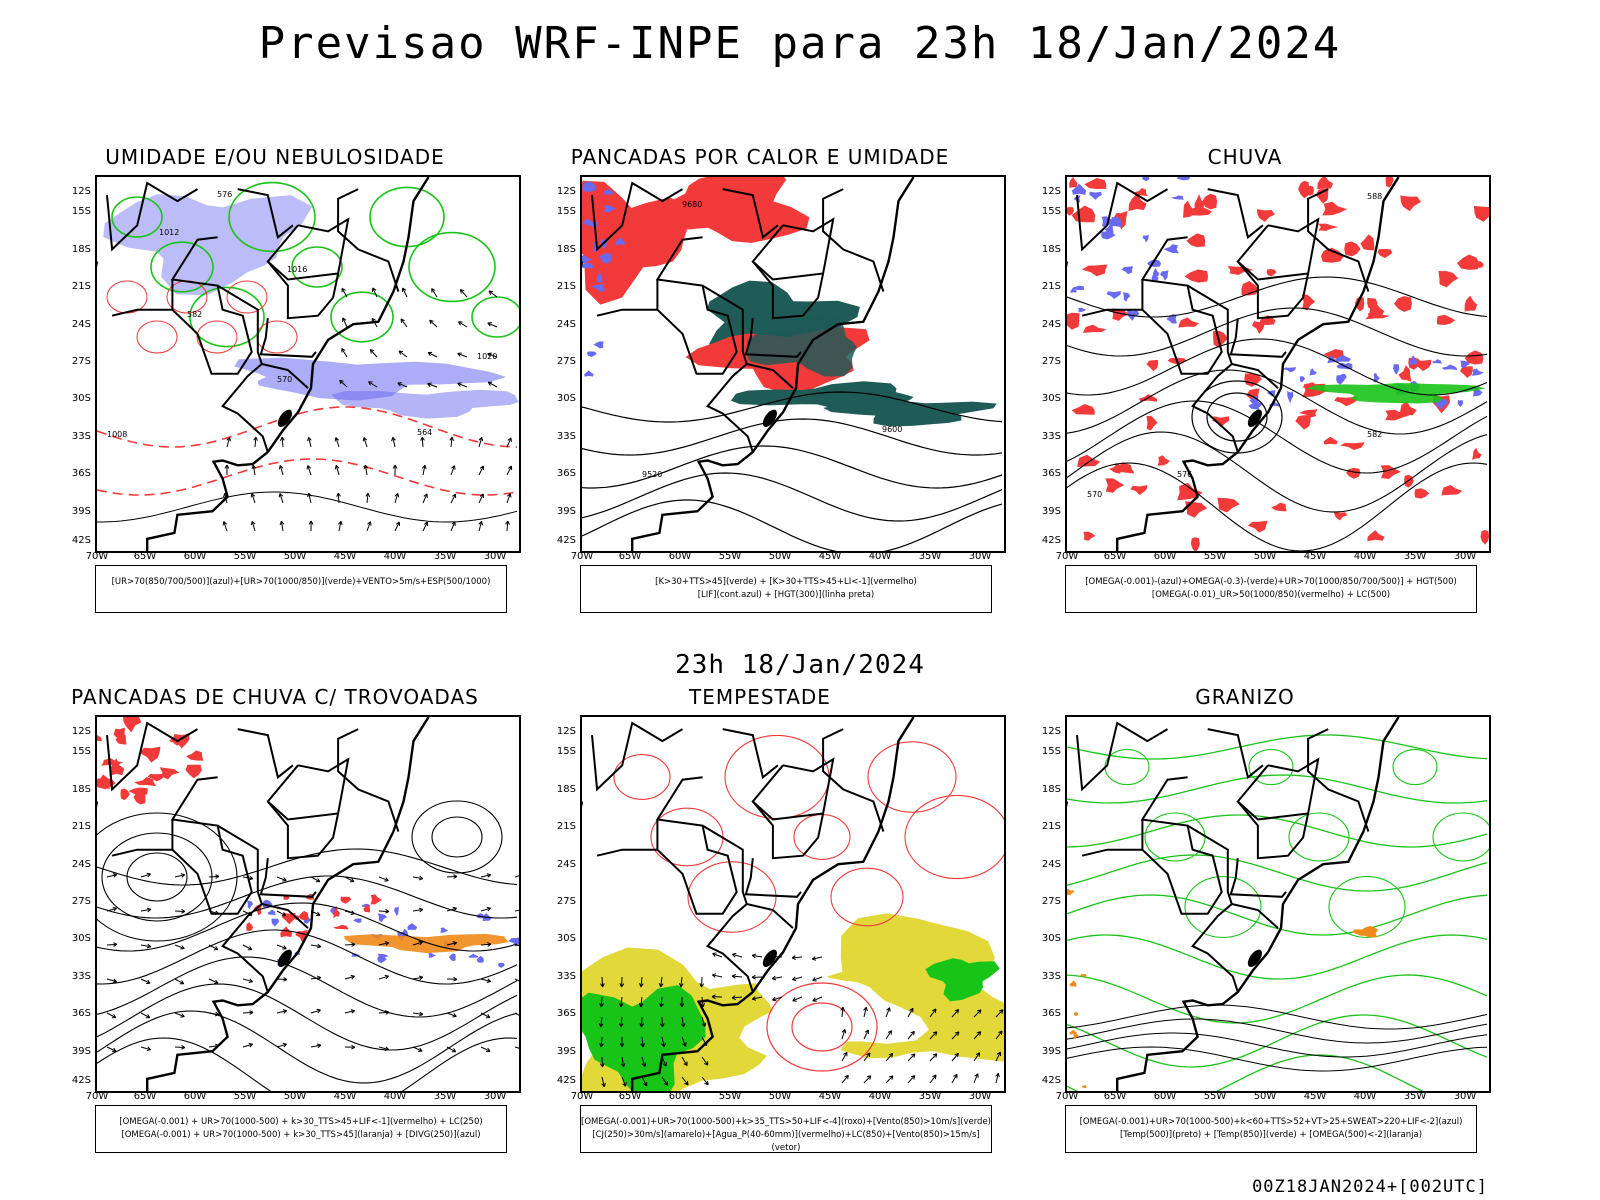 Image resolution: width=1600 pixels, height=1200 pixels. What do you see at coordinates (800, 665) in the screenshot?
I see `mid-title: 23h 18/Jan/2024` at bounding box center [800, 665].